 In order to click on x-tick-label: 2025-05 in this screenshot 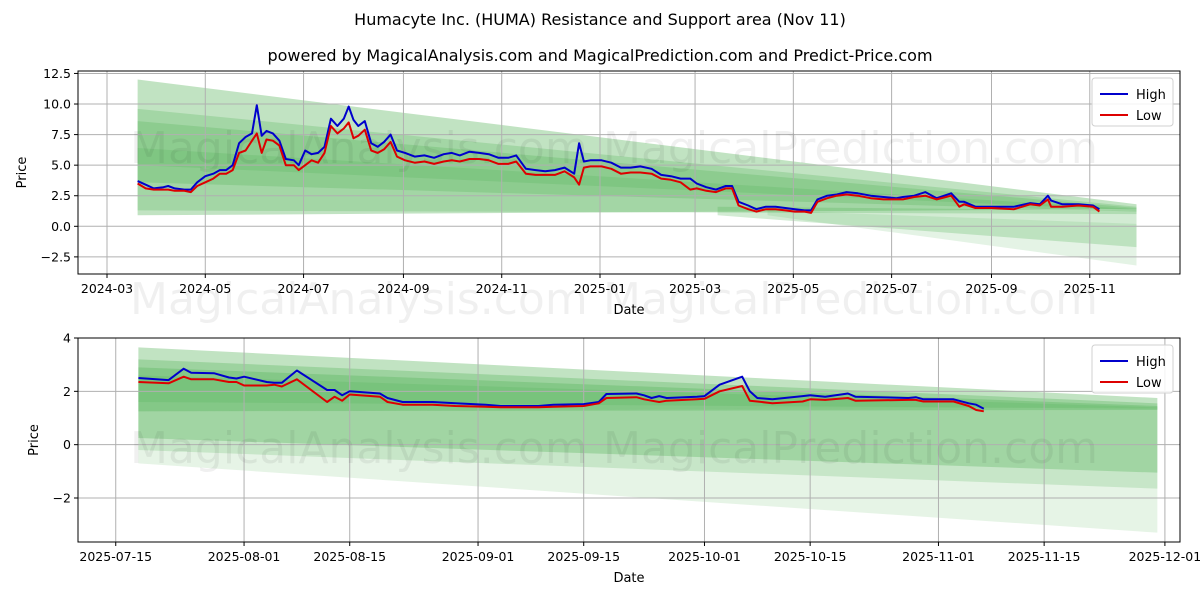, I will do `click(793, 288)`.